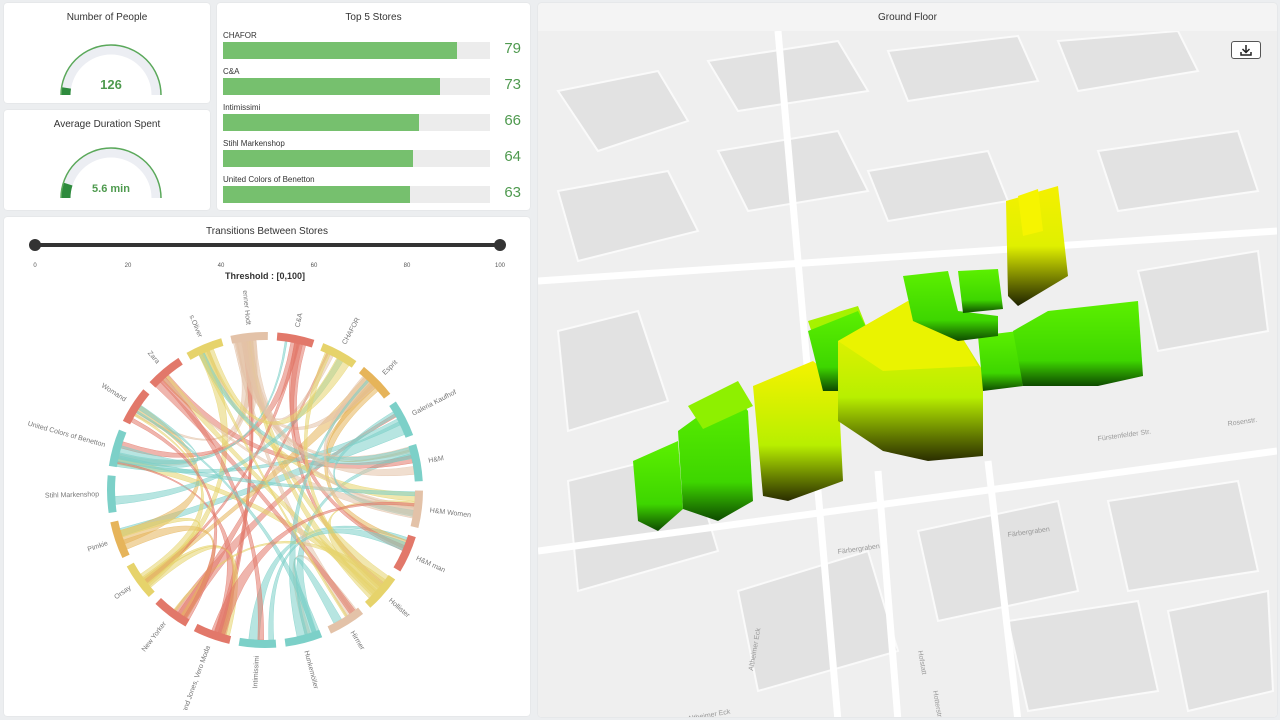  I want to click on store-bar-value: 66, so click(512, 120).